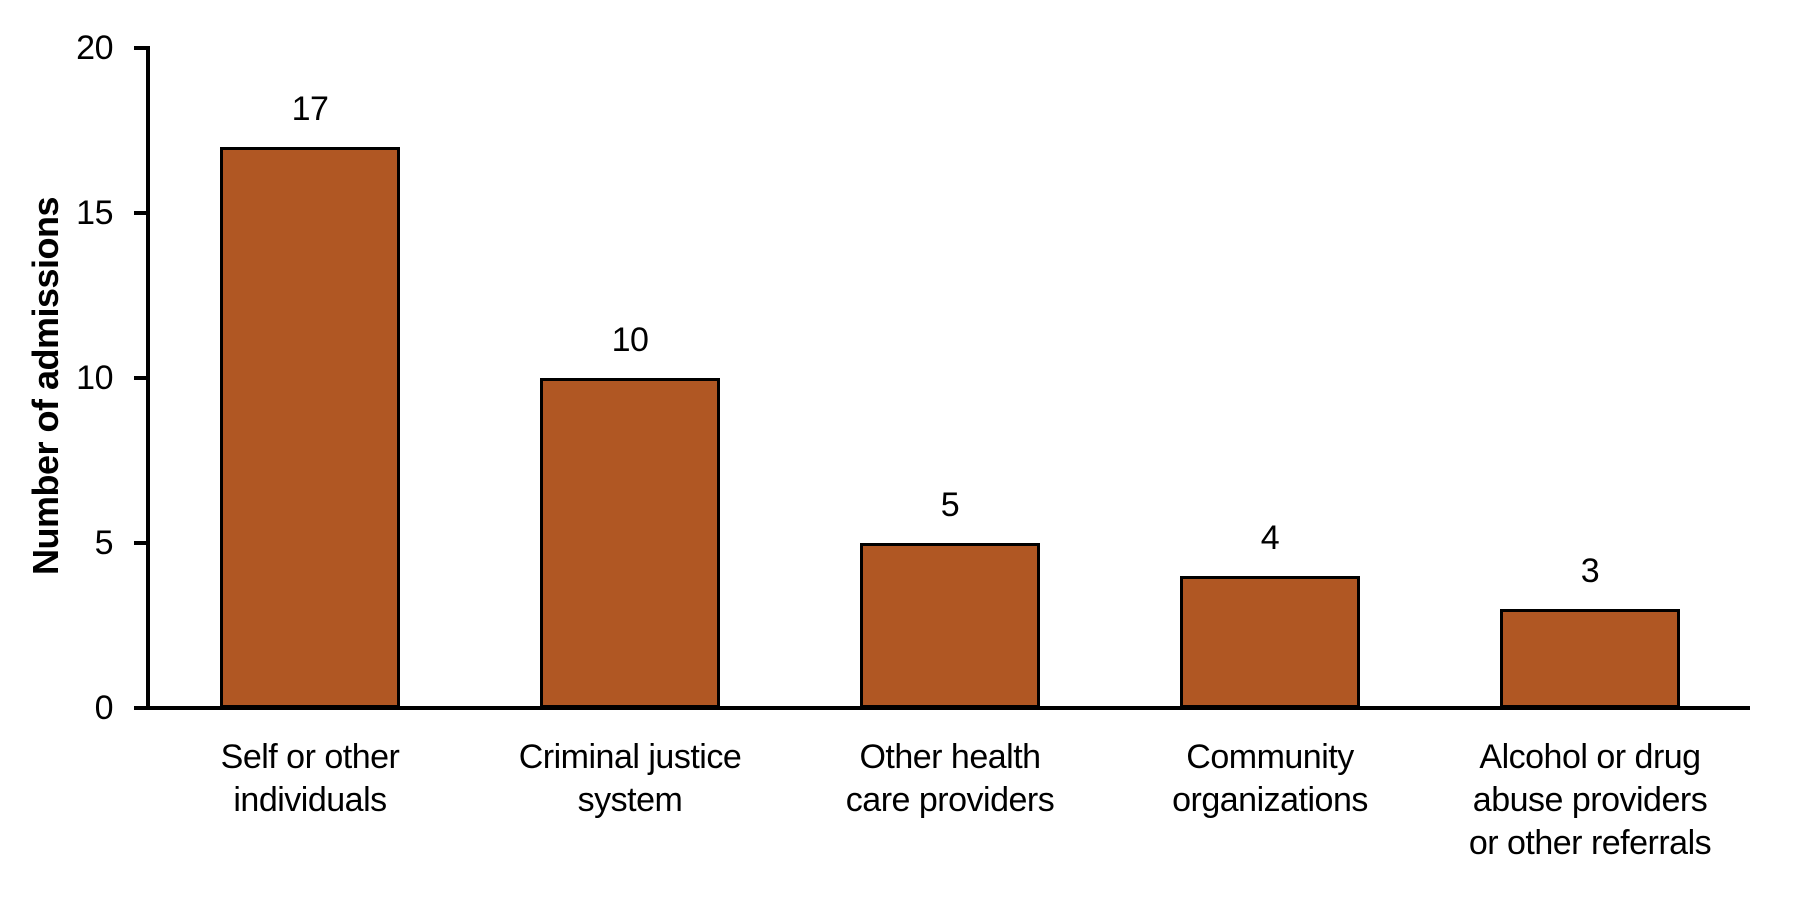 The width and height of the screenshot is (1800, 900). I want to click on x-axis-label-self-or-other-individuals: Self or other individuals, so click(310, 778).